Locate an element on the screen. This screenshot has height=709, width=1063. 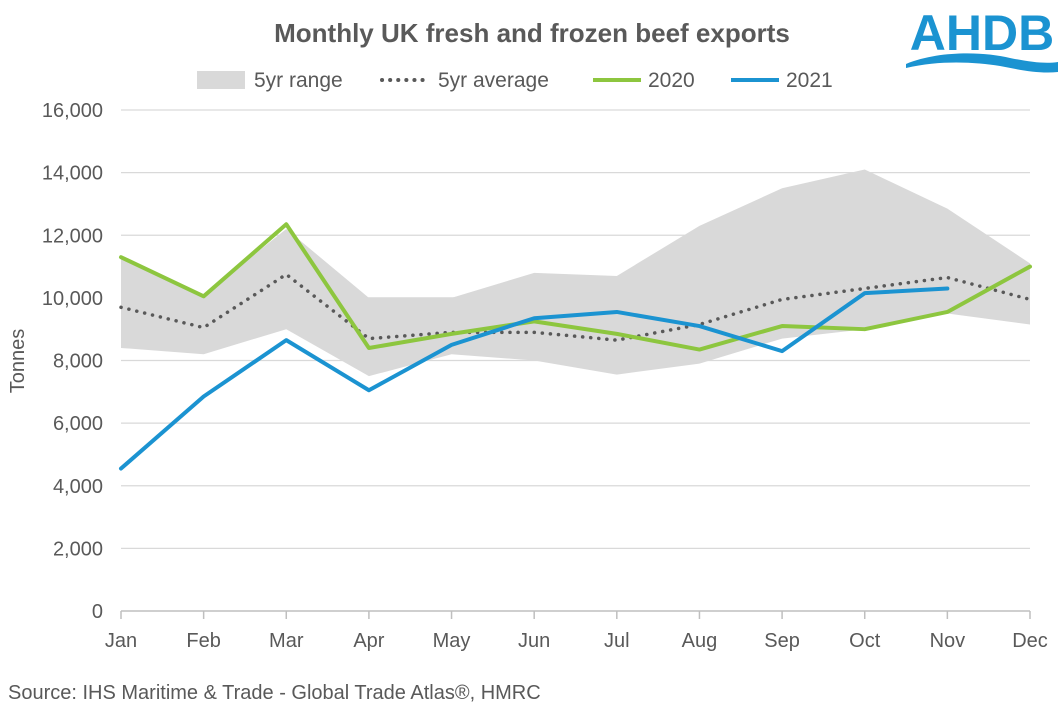
x-tick-label: Sep is located at coordinates (782, 641).